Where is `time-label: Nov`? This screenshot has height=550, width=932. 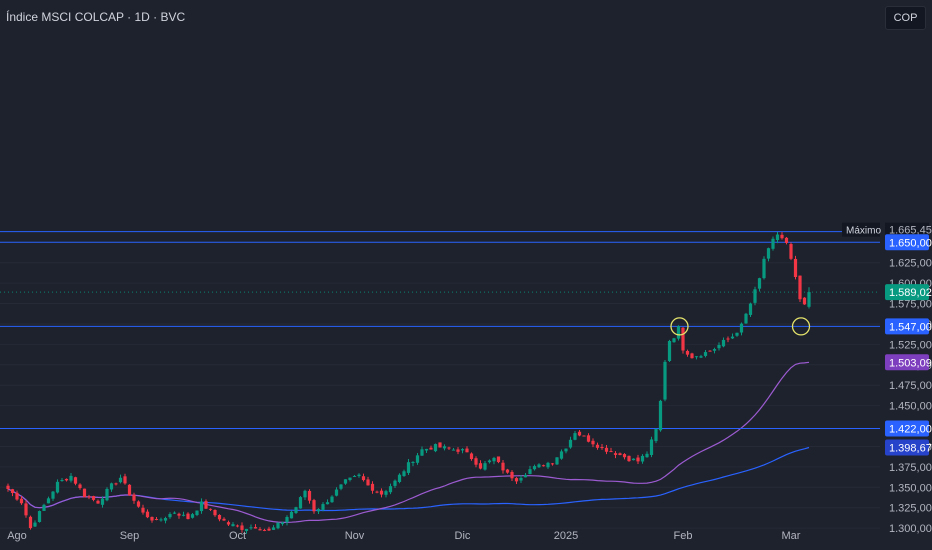
time-label: Nov is located at coordinates (355, 536).